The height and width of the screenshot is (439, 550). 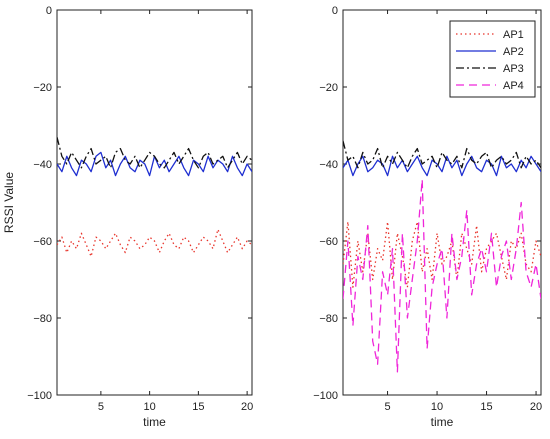 I want to click on legend-label-ap1: AP1, so click(x=513, y=35).